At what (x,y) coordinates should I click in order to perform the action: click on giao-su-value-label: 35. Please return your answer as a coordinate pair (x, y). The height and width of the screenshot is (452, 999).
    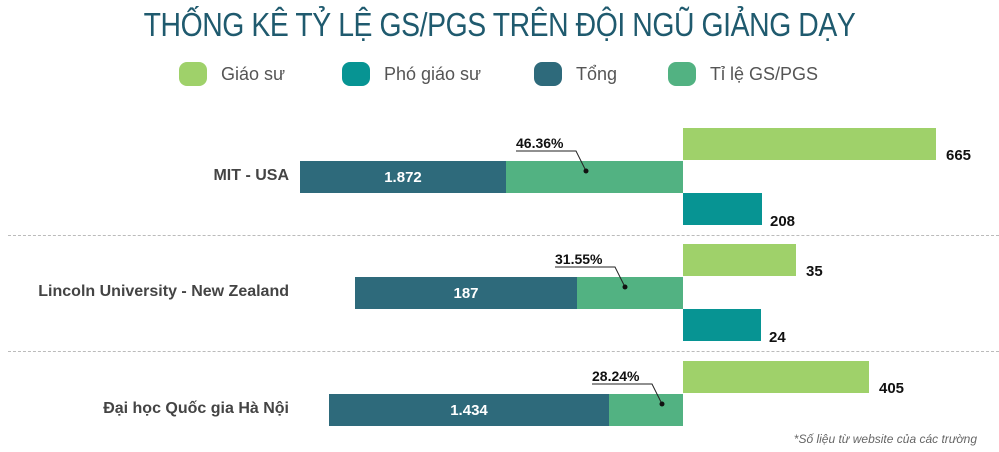
    Looking at the image, I should click on (814, 271).